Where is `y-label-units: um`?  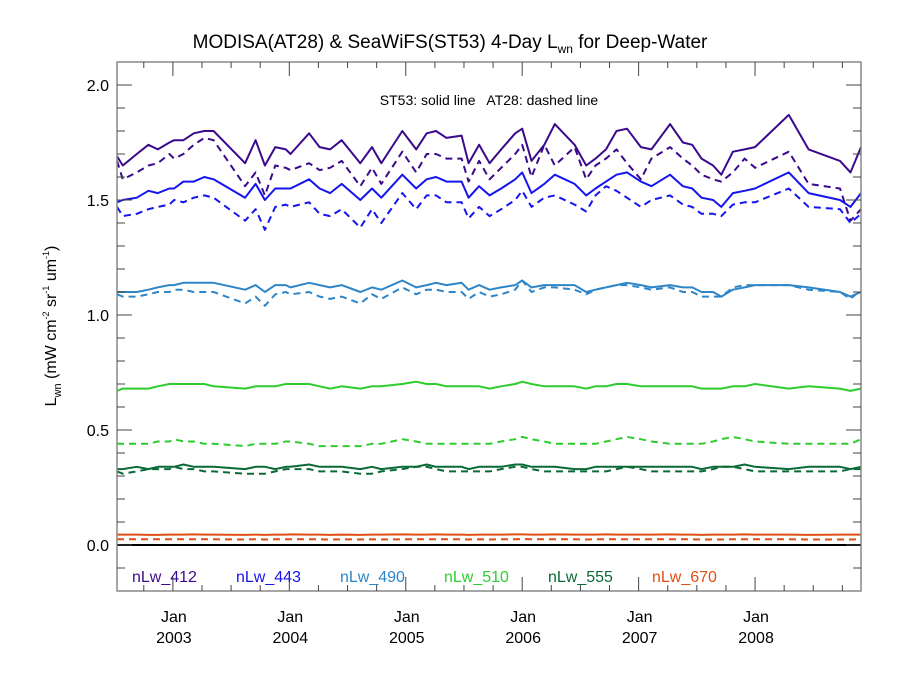
y-label-units: um is located at coordinates (51, 272).